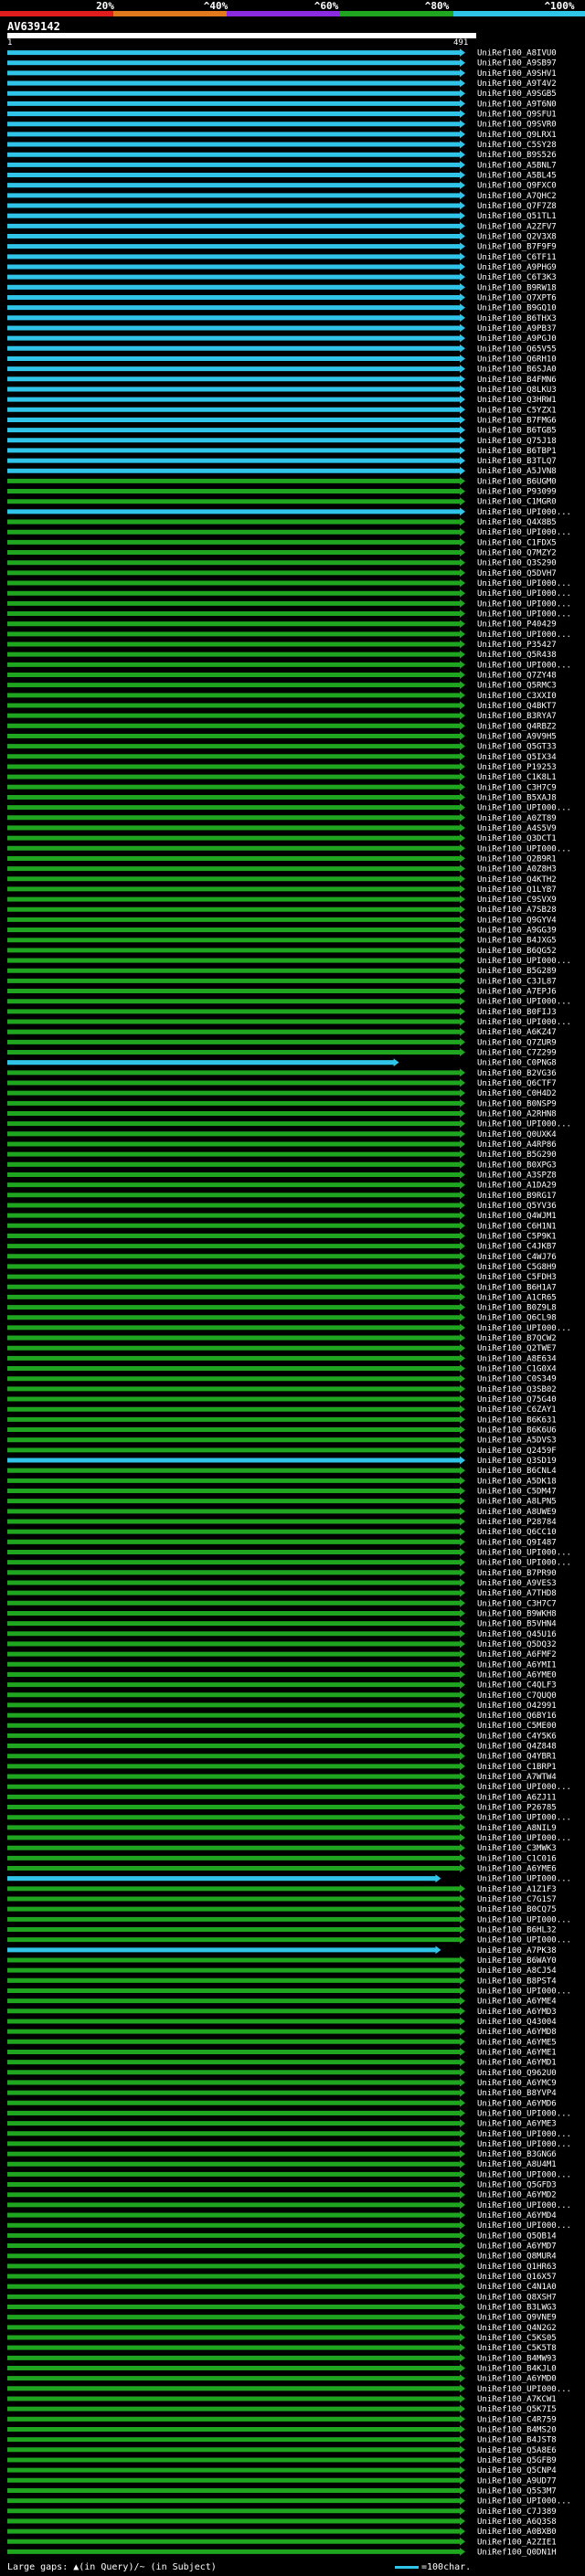 This screenshot has height=2576, width=585. Describe the element at coordinates (282, 2491) in the screenshot. I see `hit-row: UniRef100_Q5S3M7` at that location.